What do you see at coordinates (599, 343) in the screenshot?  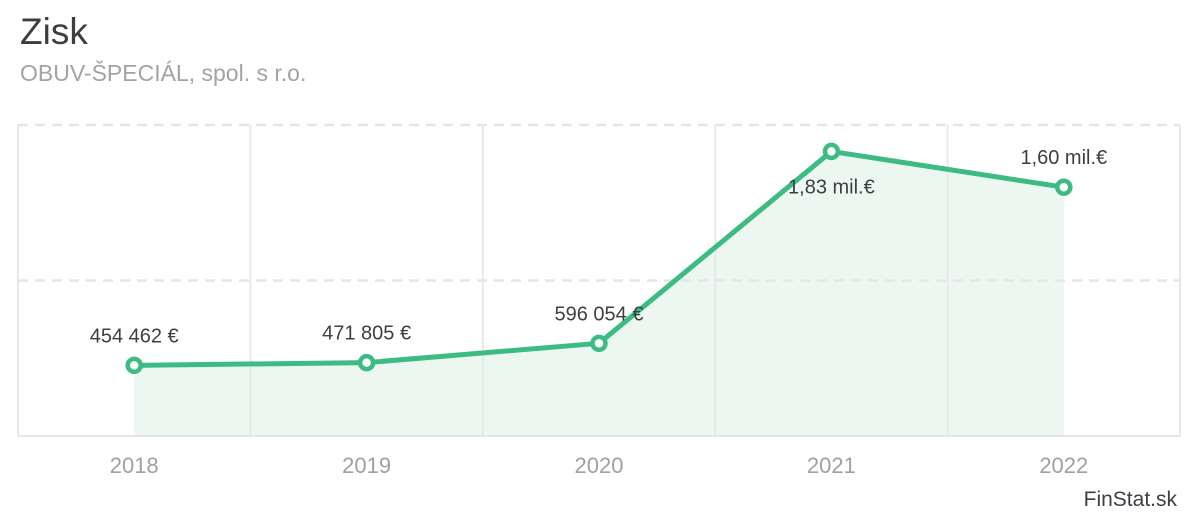 I see `data-point-2020` at bounding box center [599, 343].